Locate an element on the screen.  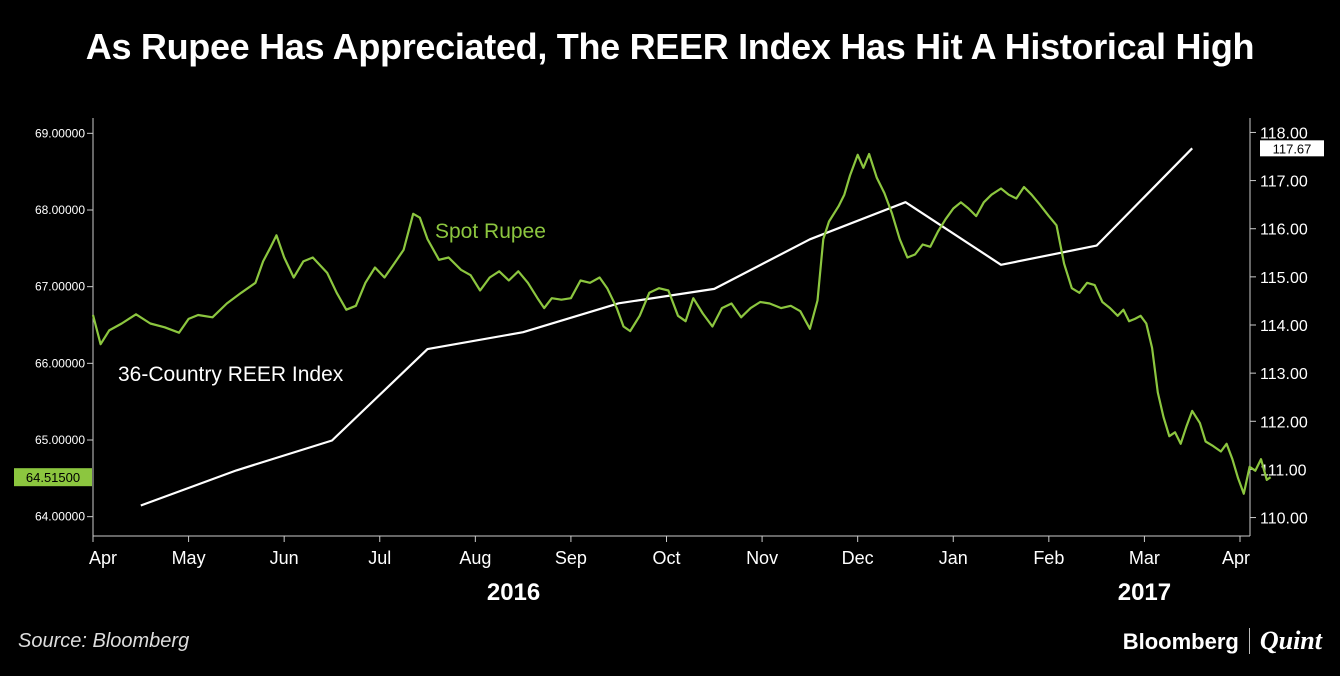
right-axis-tick-label: 111.00 is located at coordinates (1283, 470).